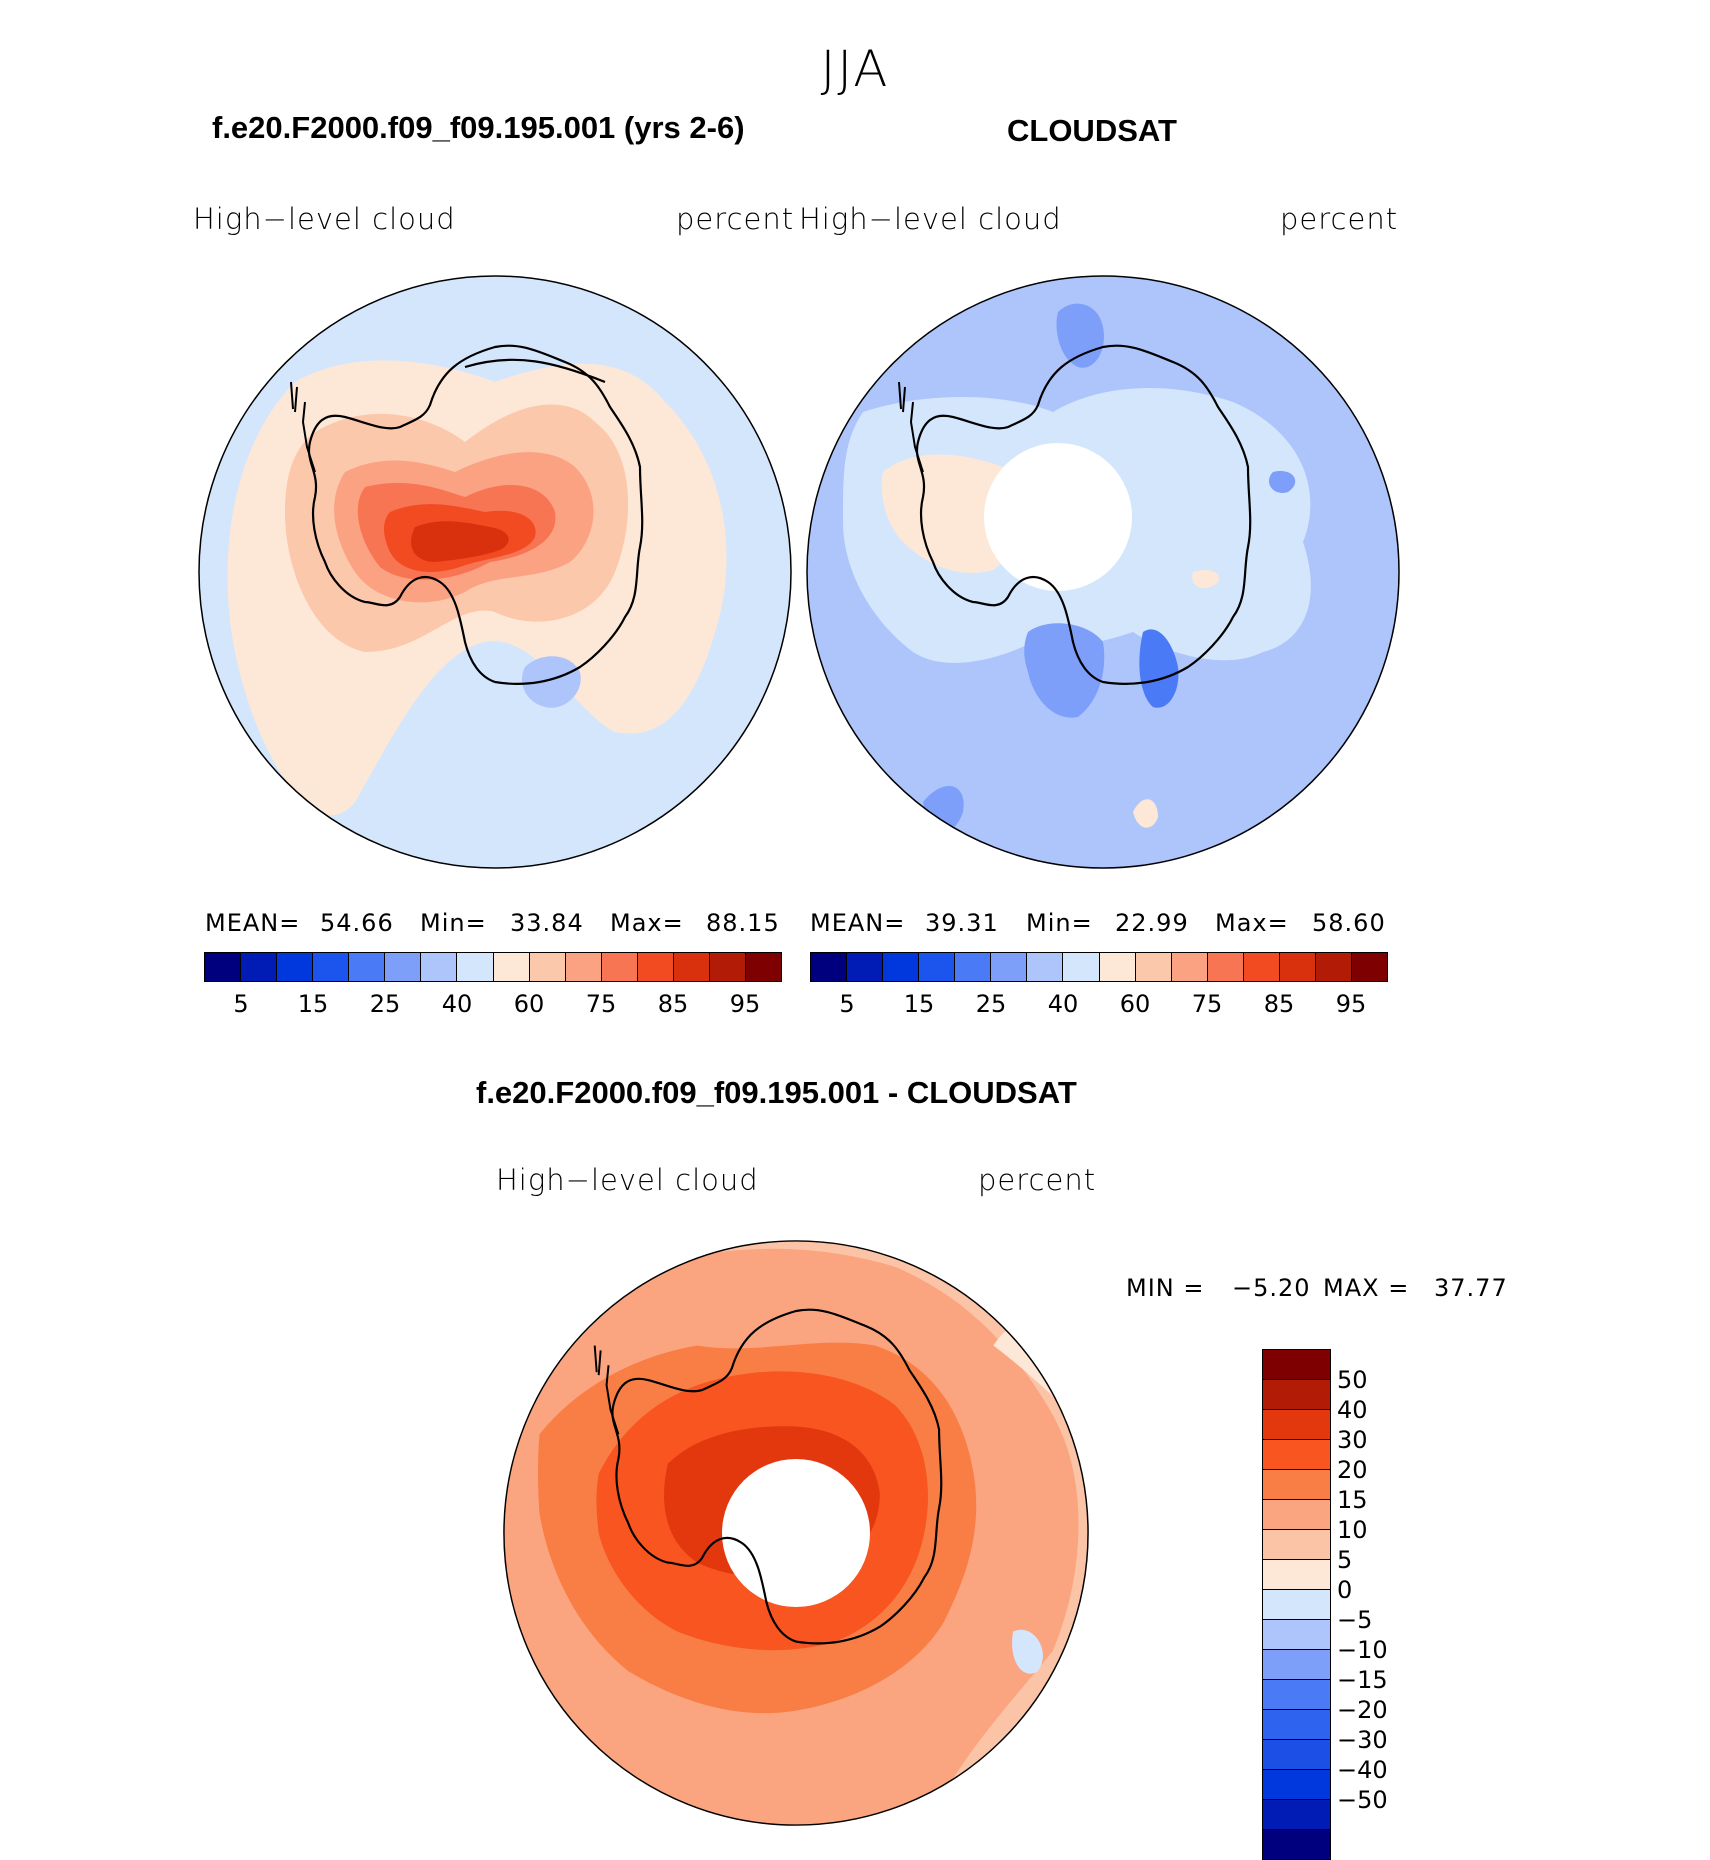 This screenshot has width=1710, height=1860. Describe the element at coordinates (1352, 1470) in the screenshot. I see `colorbar-tick-label: 20` at that location.